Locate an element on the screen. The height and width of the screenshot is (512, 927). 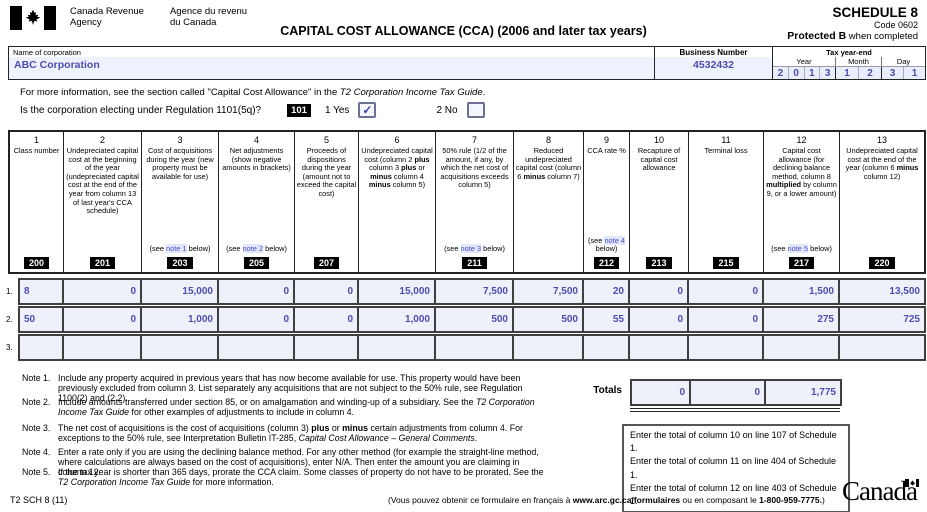
cca-cell-row3-col1 is located at coordinates (42, 347).